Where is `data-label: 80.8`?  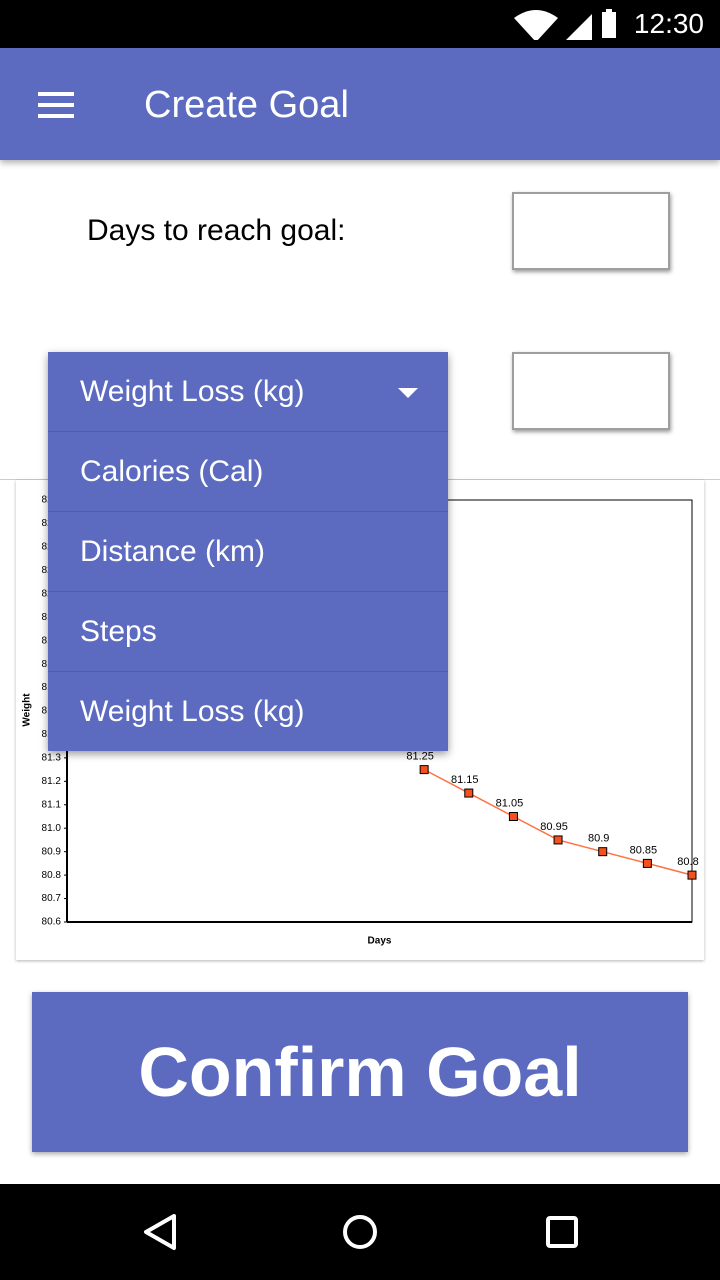 data-label: 80.8 is located at coordinates (687, 862).